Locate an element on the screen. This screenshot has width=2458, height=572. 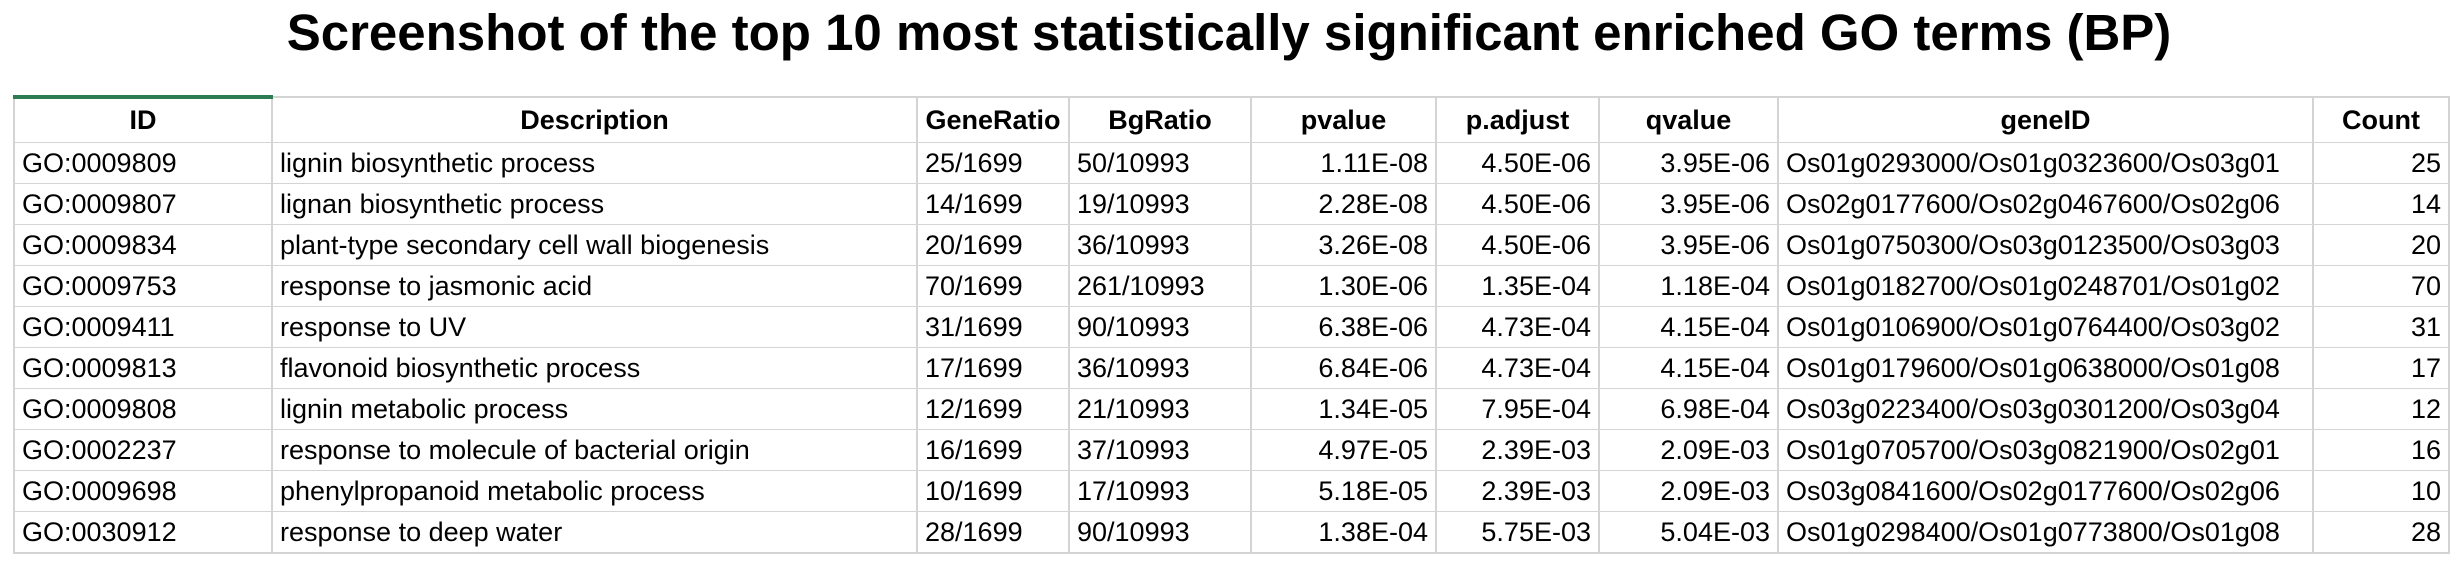
cell-pvalue: 1.30E-06 is located at coordinates (1343, 286).